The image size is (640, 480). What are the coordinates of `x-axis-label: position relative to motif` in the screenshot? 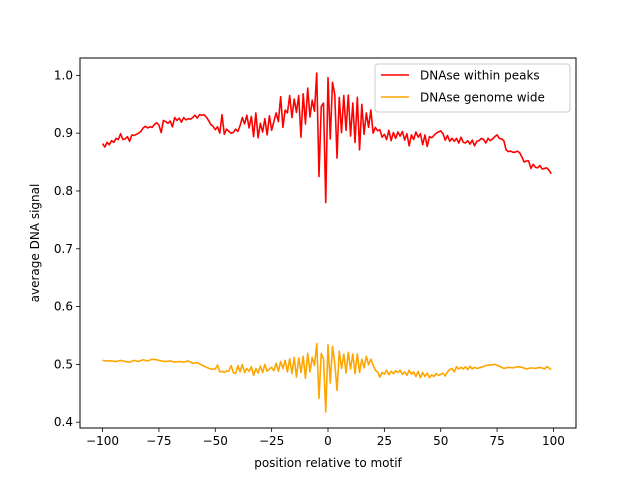 It's located at (328, 463).